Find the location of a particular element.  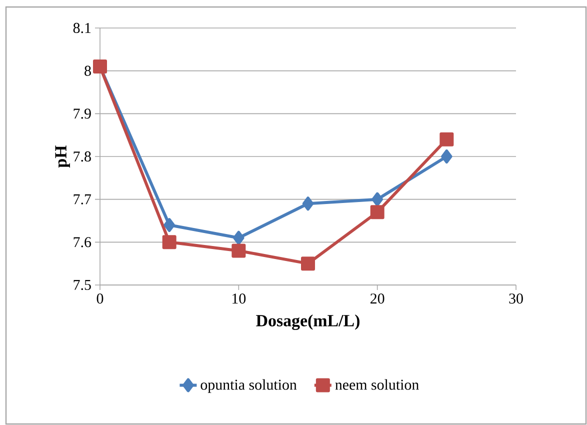

x-tick-label: 0 is located at coordinates (100, 299).